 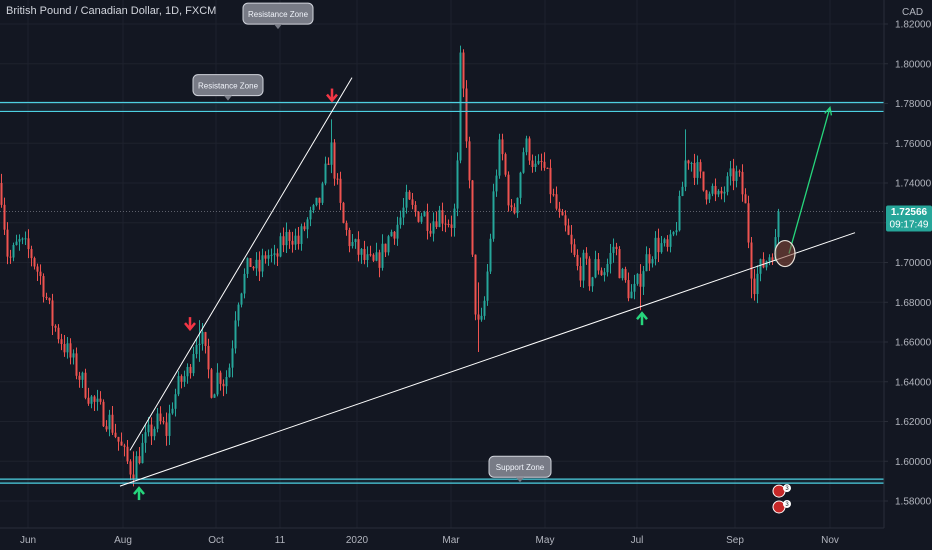 I want to click on down-arrow-icon, so click(x=332, y=95).